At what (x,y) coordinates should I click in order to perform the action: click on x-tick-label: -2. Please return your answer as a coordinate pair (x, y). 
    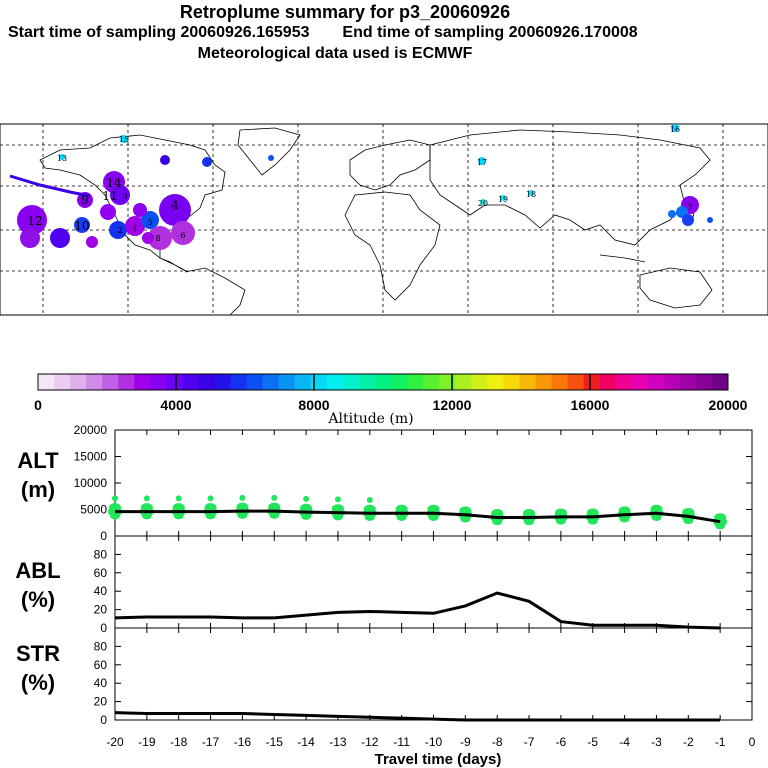
    Looking at the image, I should click on (688, 742).